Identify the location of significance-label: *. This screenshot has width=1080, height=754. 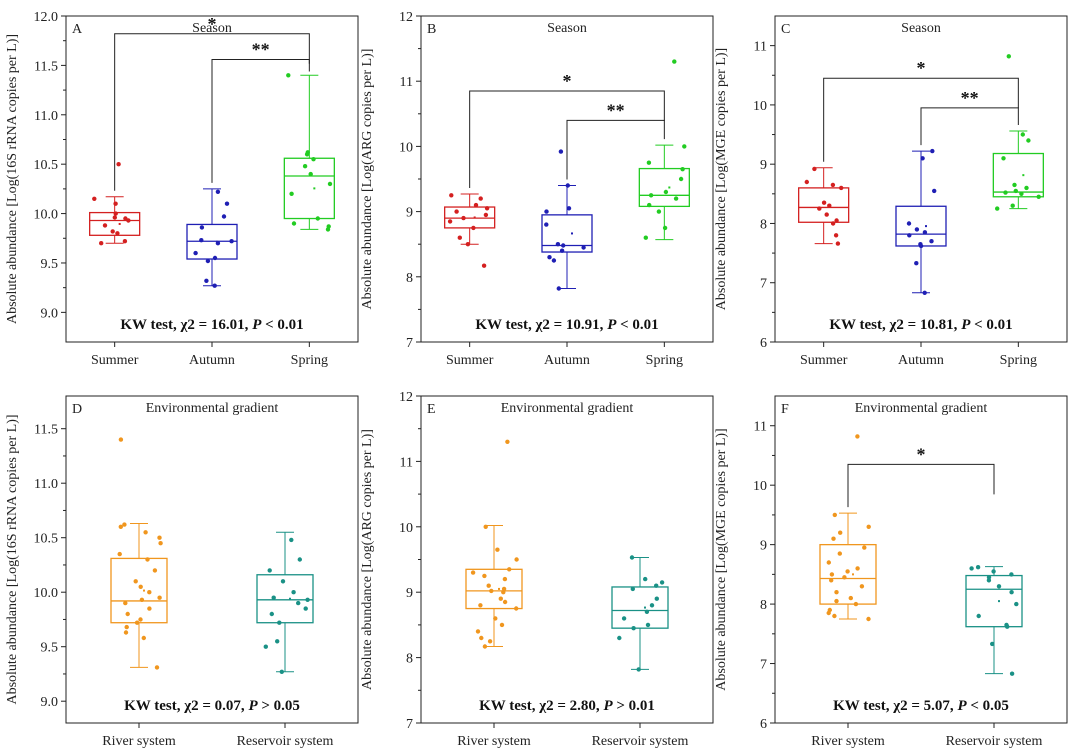
(212, 24).